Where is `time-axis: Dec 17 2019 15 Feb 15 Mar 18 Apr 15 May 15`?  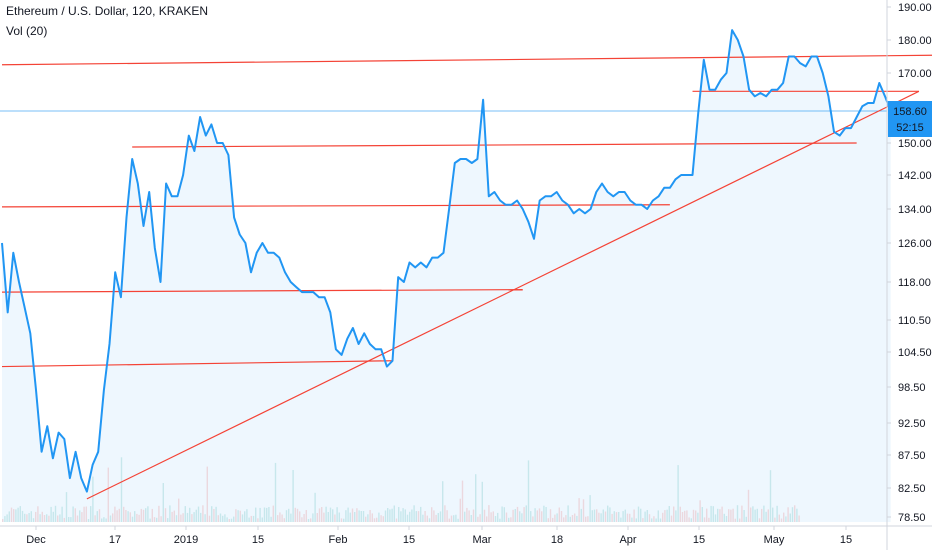 time-axis: Dec 17 2019 15 Feb 15 Mar 18 Apr 15 May 15 is located at coordinates (439, 536).